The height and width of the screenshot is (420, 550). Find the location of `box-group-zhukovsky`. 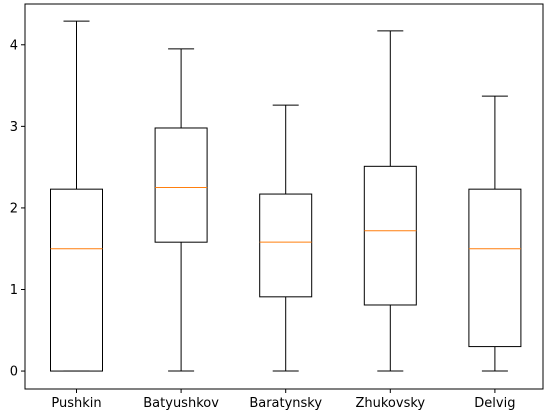

box-group-zhukovsky is located at coordinates (390, 201).